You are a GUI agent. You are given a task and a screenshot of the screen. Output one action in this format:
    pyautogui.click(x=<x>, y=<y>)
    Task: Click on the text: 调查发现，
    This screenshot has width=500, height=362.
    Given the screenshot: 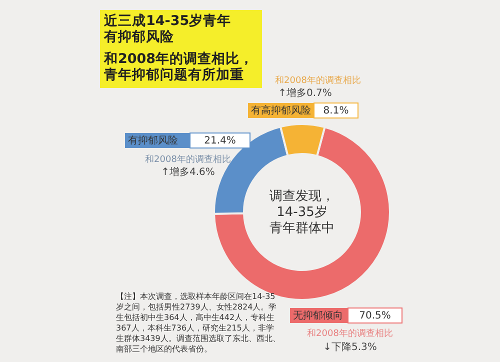 What is the action you would take?
    pyautogui.click(x=302, y=196)
    